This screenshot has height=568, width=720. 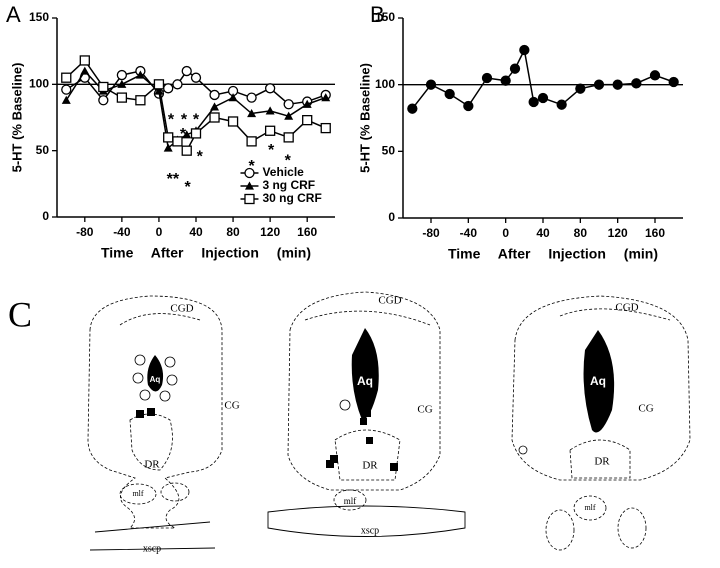 I want to click on legend-label: Vehicle, so click(x=283, y=172).